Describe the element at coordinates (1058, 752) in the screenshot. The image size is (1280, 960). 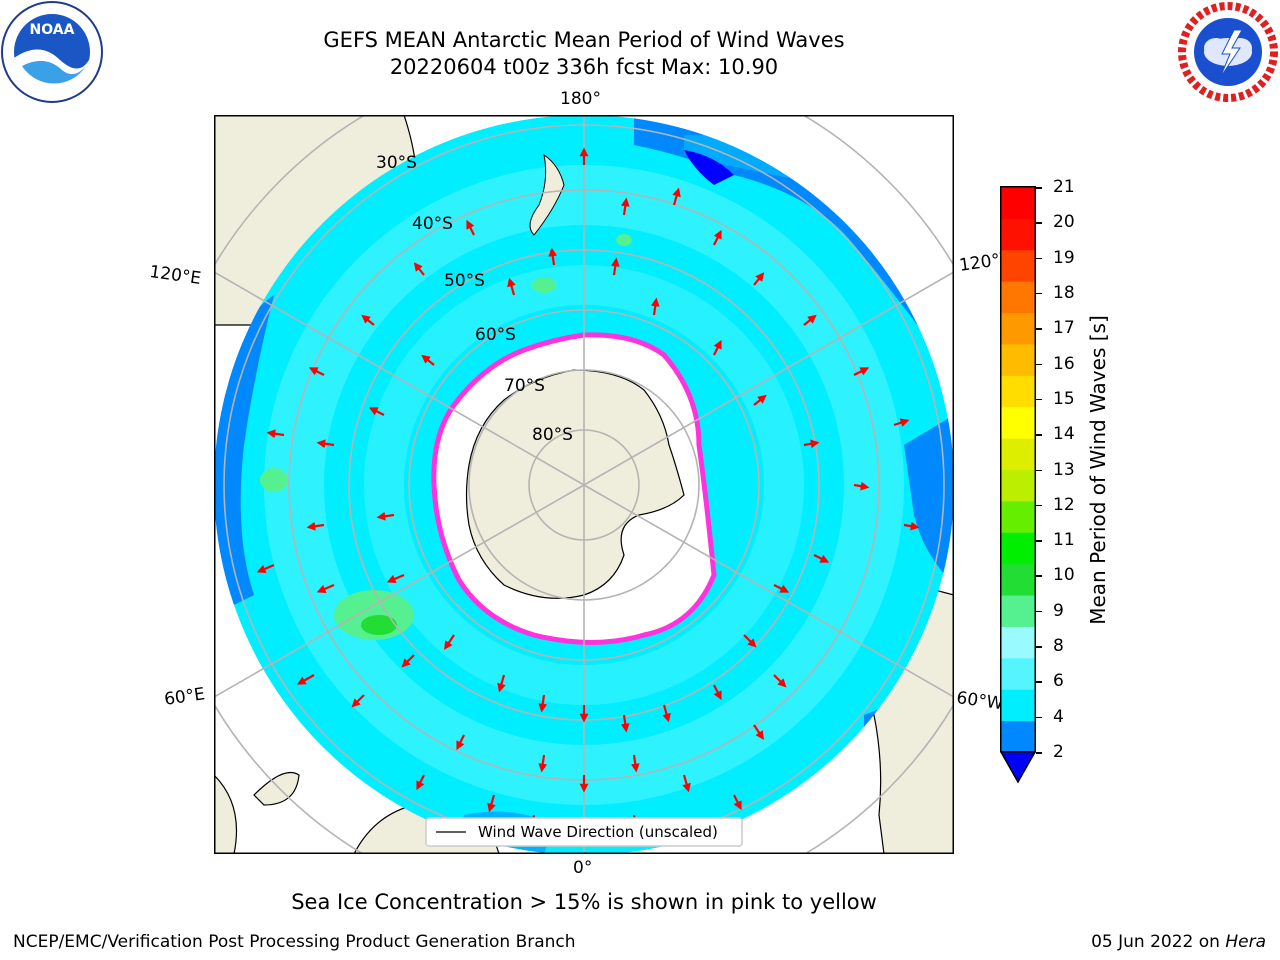
I see `colorbar-tick-label: 2` at that location.